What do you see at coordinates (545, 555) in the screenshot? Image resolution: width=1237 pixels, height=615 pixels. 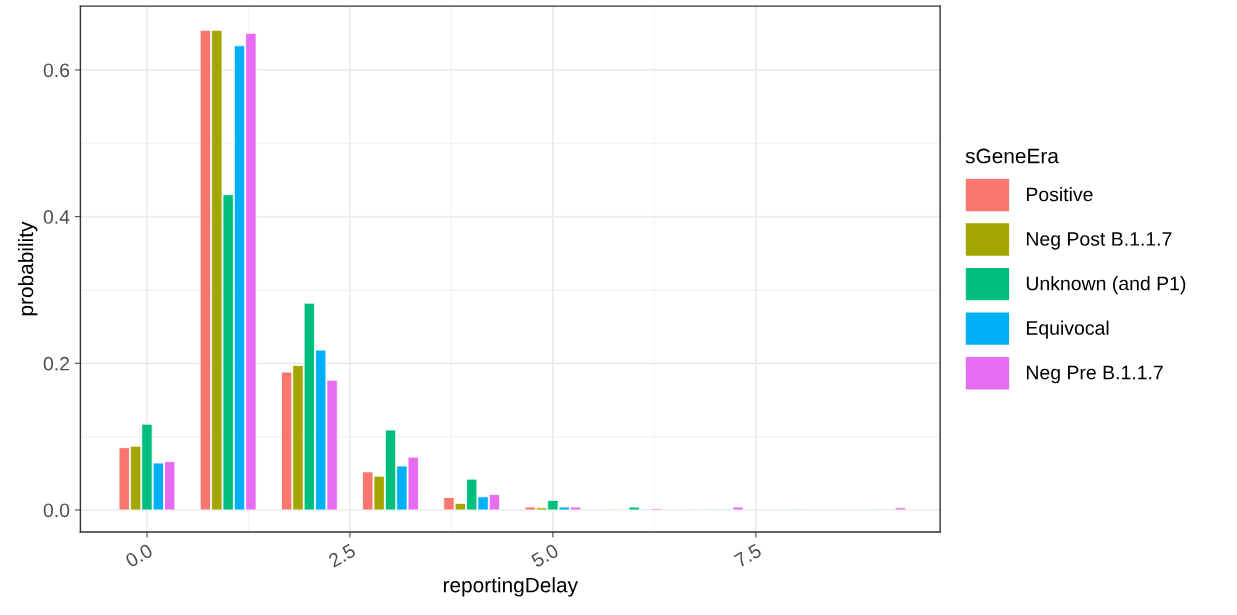 I see `x-tick-label: 5.0` at bounding box center [545, 555].